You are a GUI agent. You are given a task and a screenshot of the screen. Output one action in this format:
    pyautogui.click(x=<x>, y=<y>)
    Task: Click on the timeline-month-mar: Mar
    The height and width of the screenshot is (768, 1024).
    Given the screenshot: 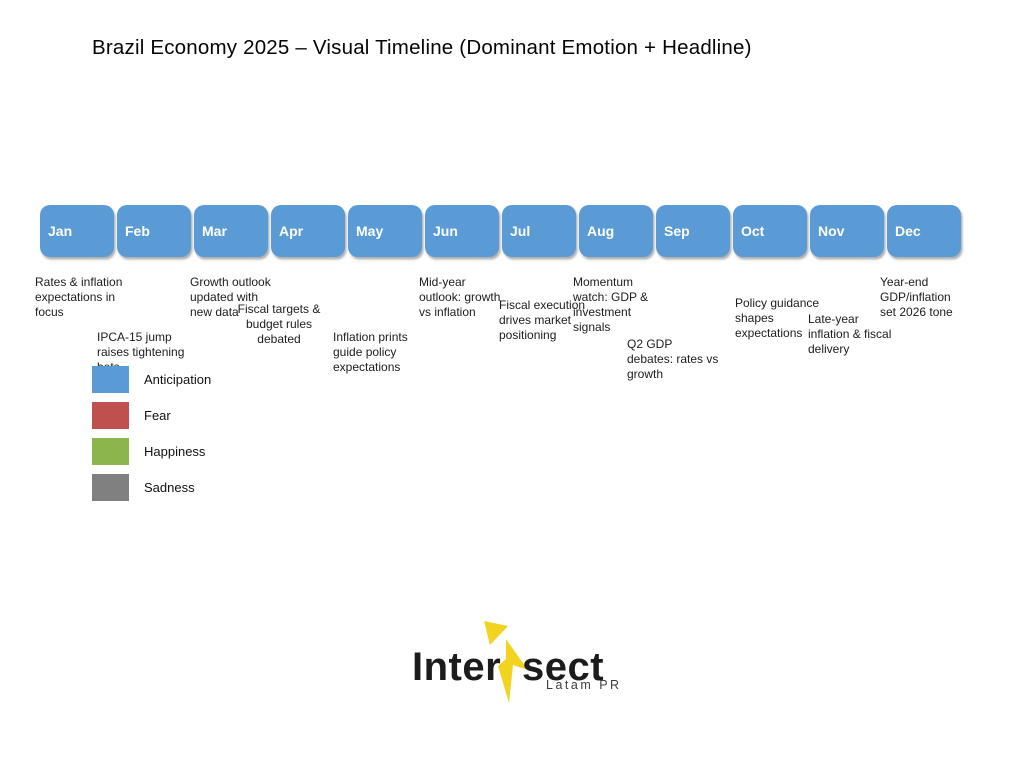 What is the action you would take?
    pyautogui.click(x=231, y=231)
    